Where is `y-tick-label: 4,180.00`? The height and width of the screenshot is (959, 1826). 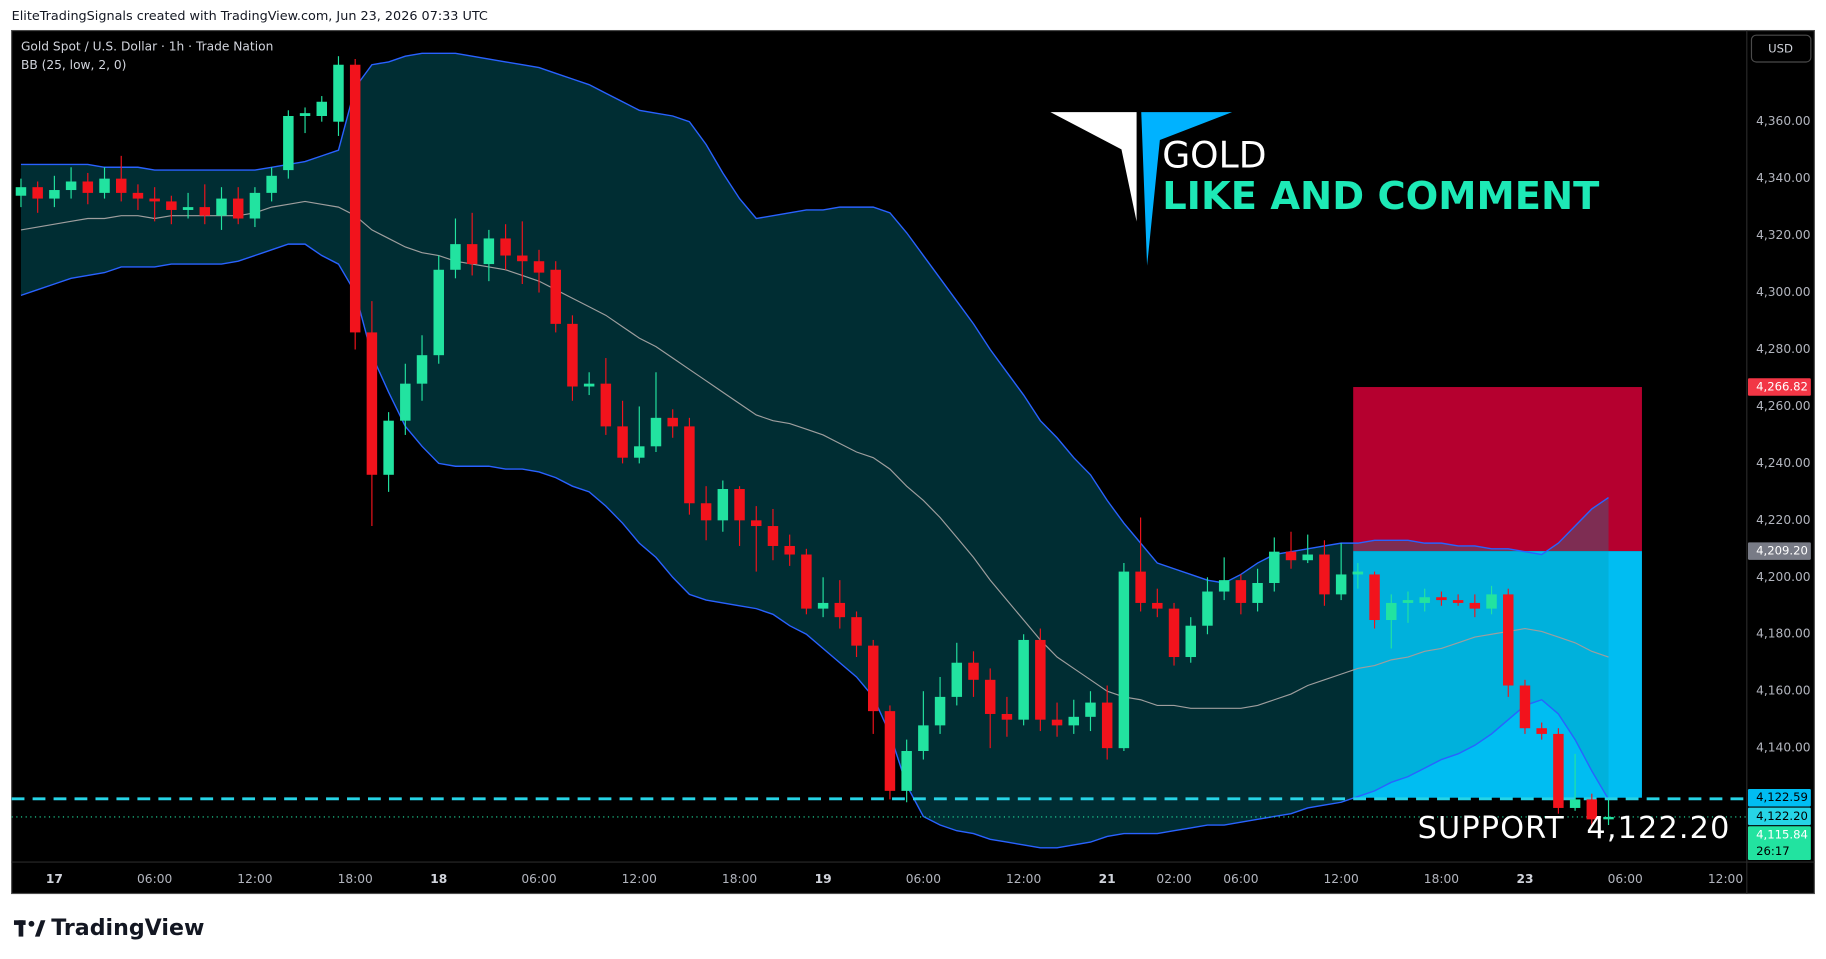
y-tick-label: 4,180.00 is located at coordinates (1783, 634).